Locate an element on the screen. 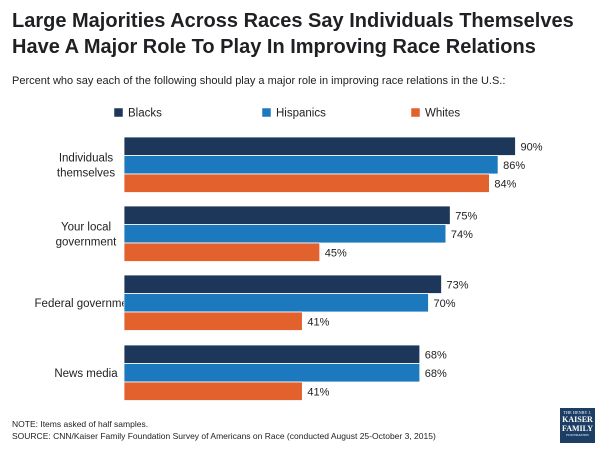  value-label: 90% is located at coordinates (532, 147).